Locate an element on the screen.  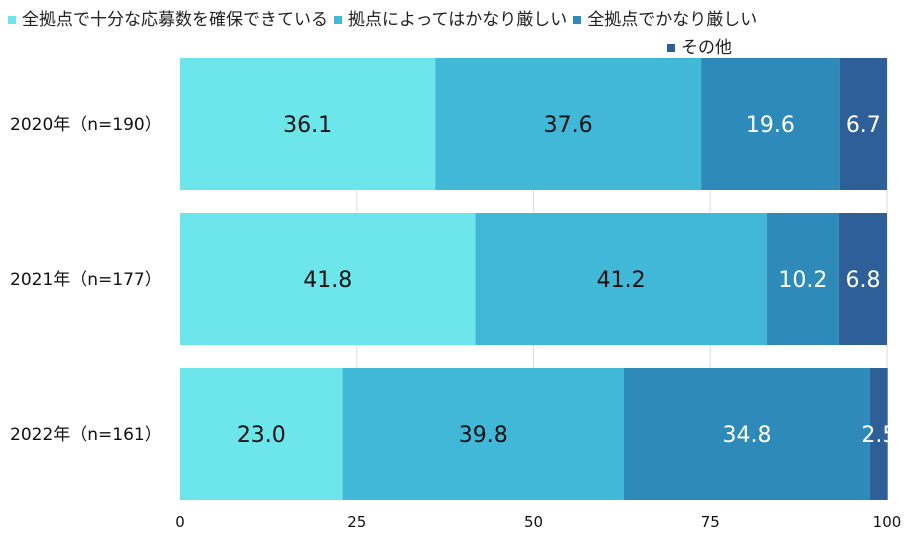
data-label: 23.0 is located at coordinates (261, 435).